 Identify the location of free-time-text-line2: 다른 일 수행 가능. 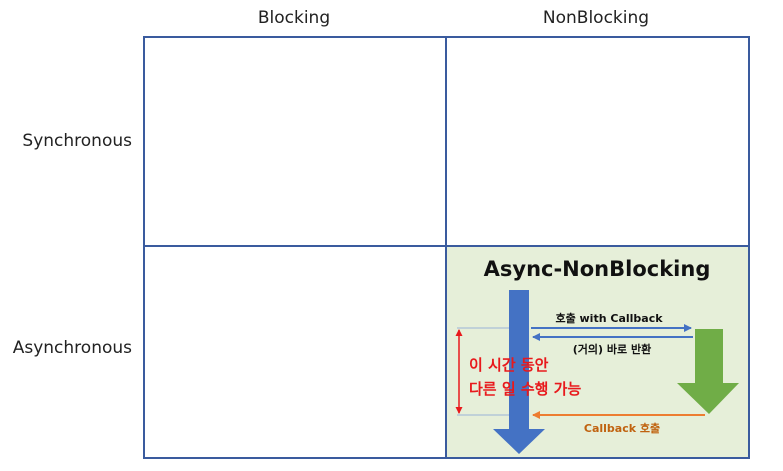
(525, 389).